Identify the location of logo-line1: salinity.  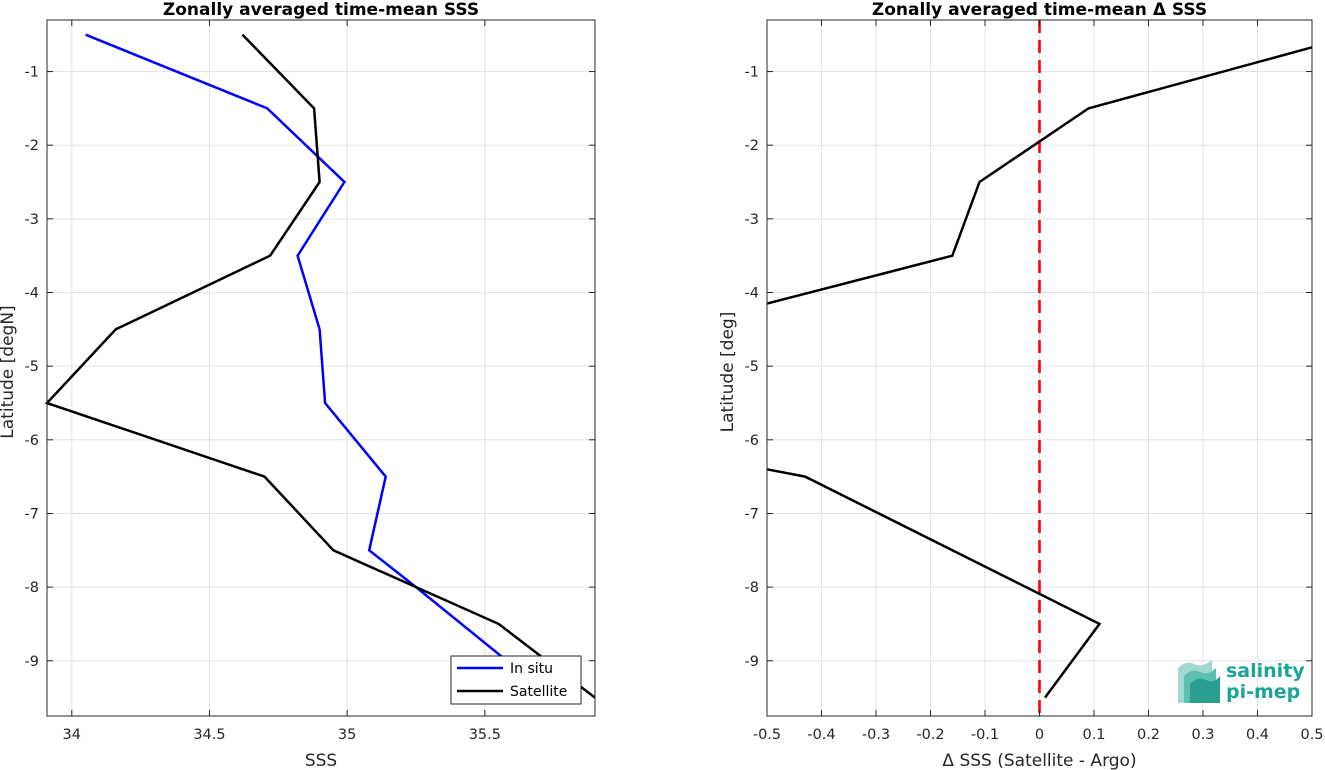
(1265, 671).